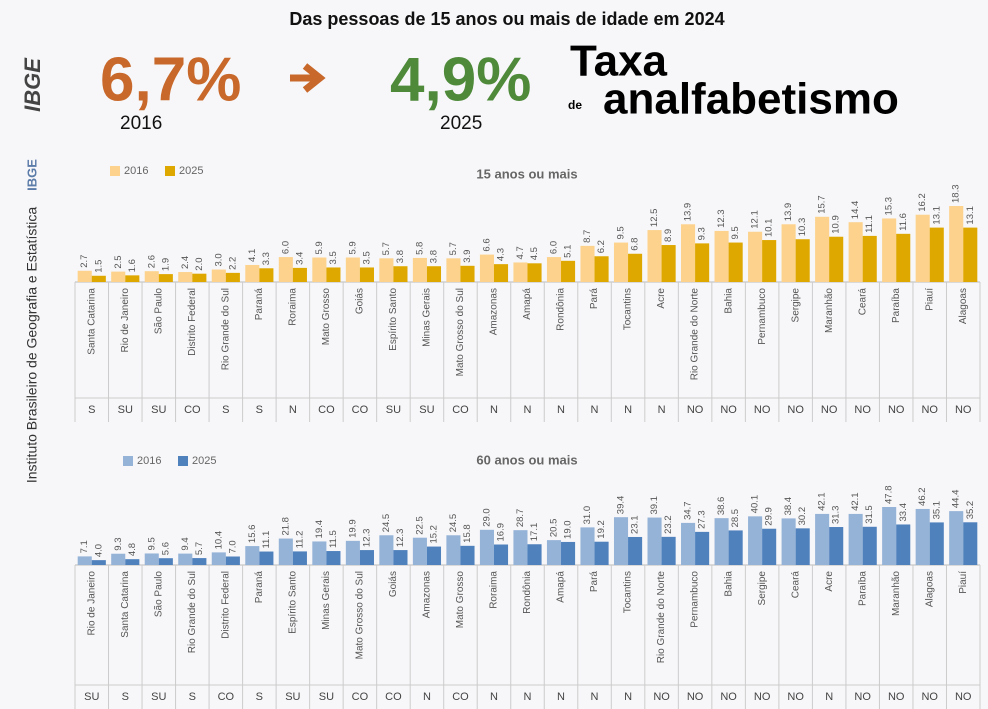  I want to click on category-label: Rio Grande do Sul, so click(225, 329).